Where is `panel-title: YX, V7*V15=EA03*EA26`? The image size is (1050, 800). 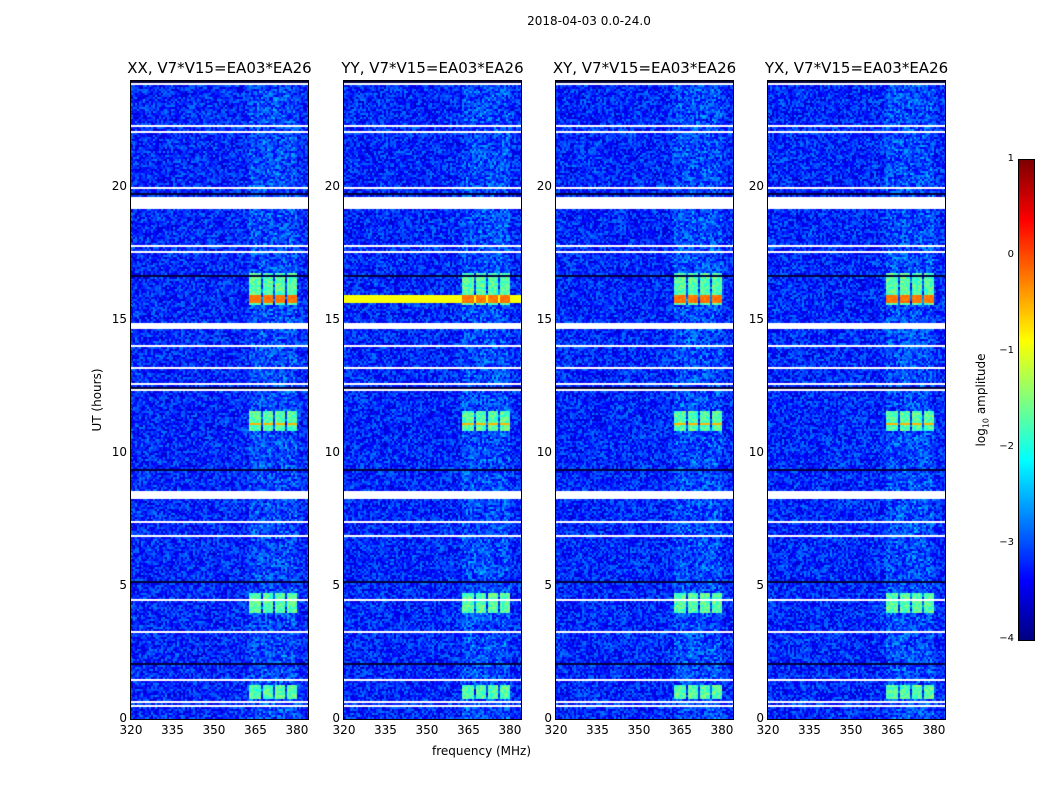 panel-title: YX, V7*V15=EA03*EA26 is located at coordinates (856, 68).